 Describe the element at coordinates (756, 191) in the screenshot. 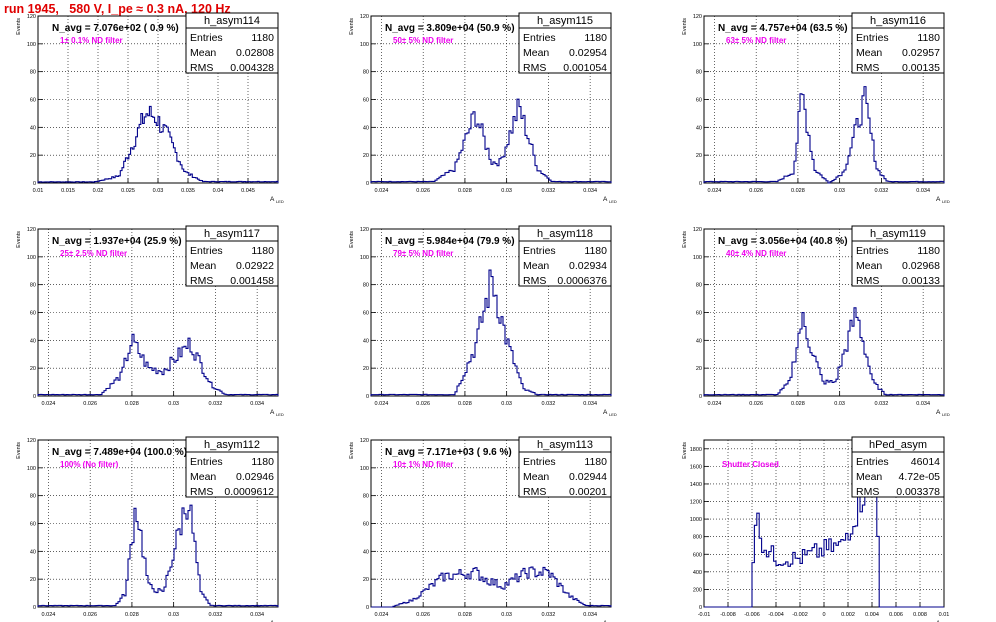

I see `x-tick-label: 0.026` at that location.